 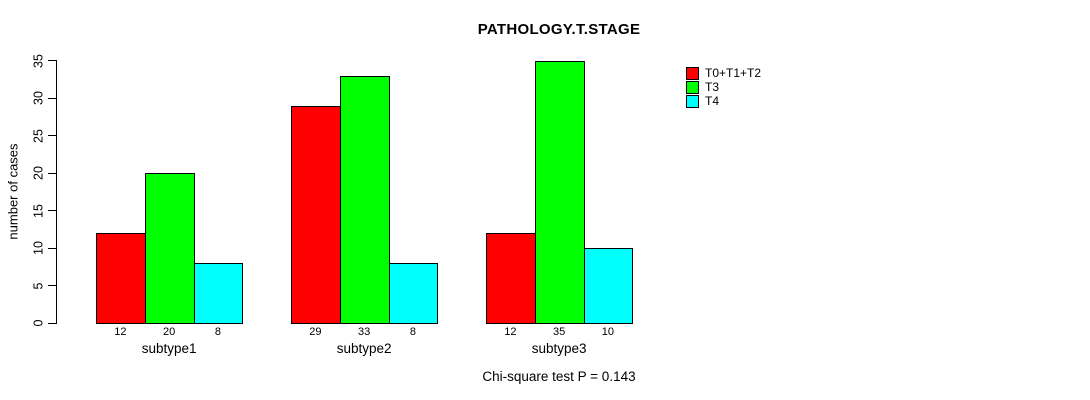 What do you see at coordinates (316, 214) in the screenshot?
I see `bar-T0+T1+T2-subtype2` at bounding box center [316, 214].